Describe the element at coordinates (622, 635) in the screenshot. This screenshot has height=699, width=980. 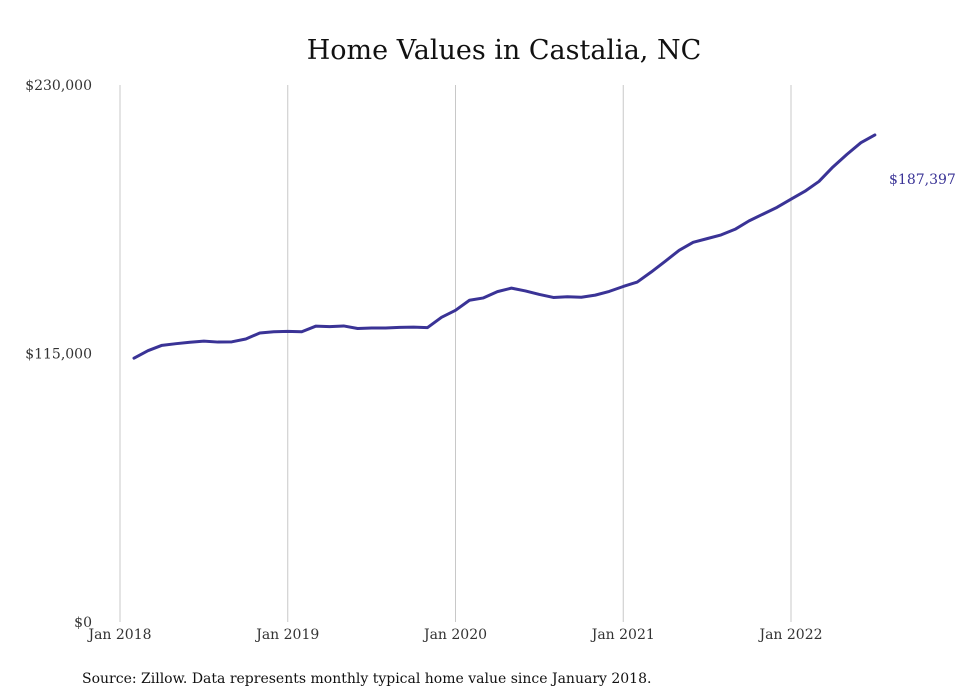
I see `x-tick-label-3: Jan 2021` at that location.